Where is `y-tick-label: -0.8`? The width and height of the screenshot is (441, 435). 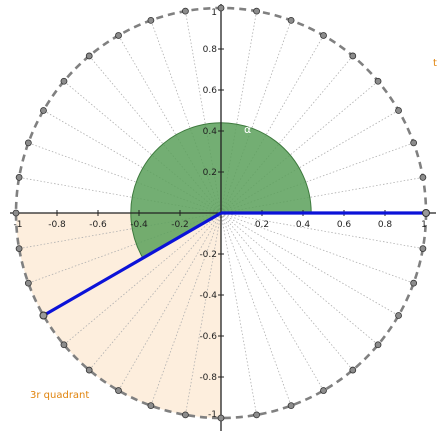 y-tick-label: -0.8 is located at coordinates (208, 378).